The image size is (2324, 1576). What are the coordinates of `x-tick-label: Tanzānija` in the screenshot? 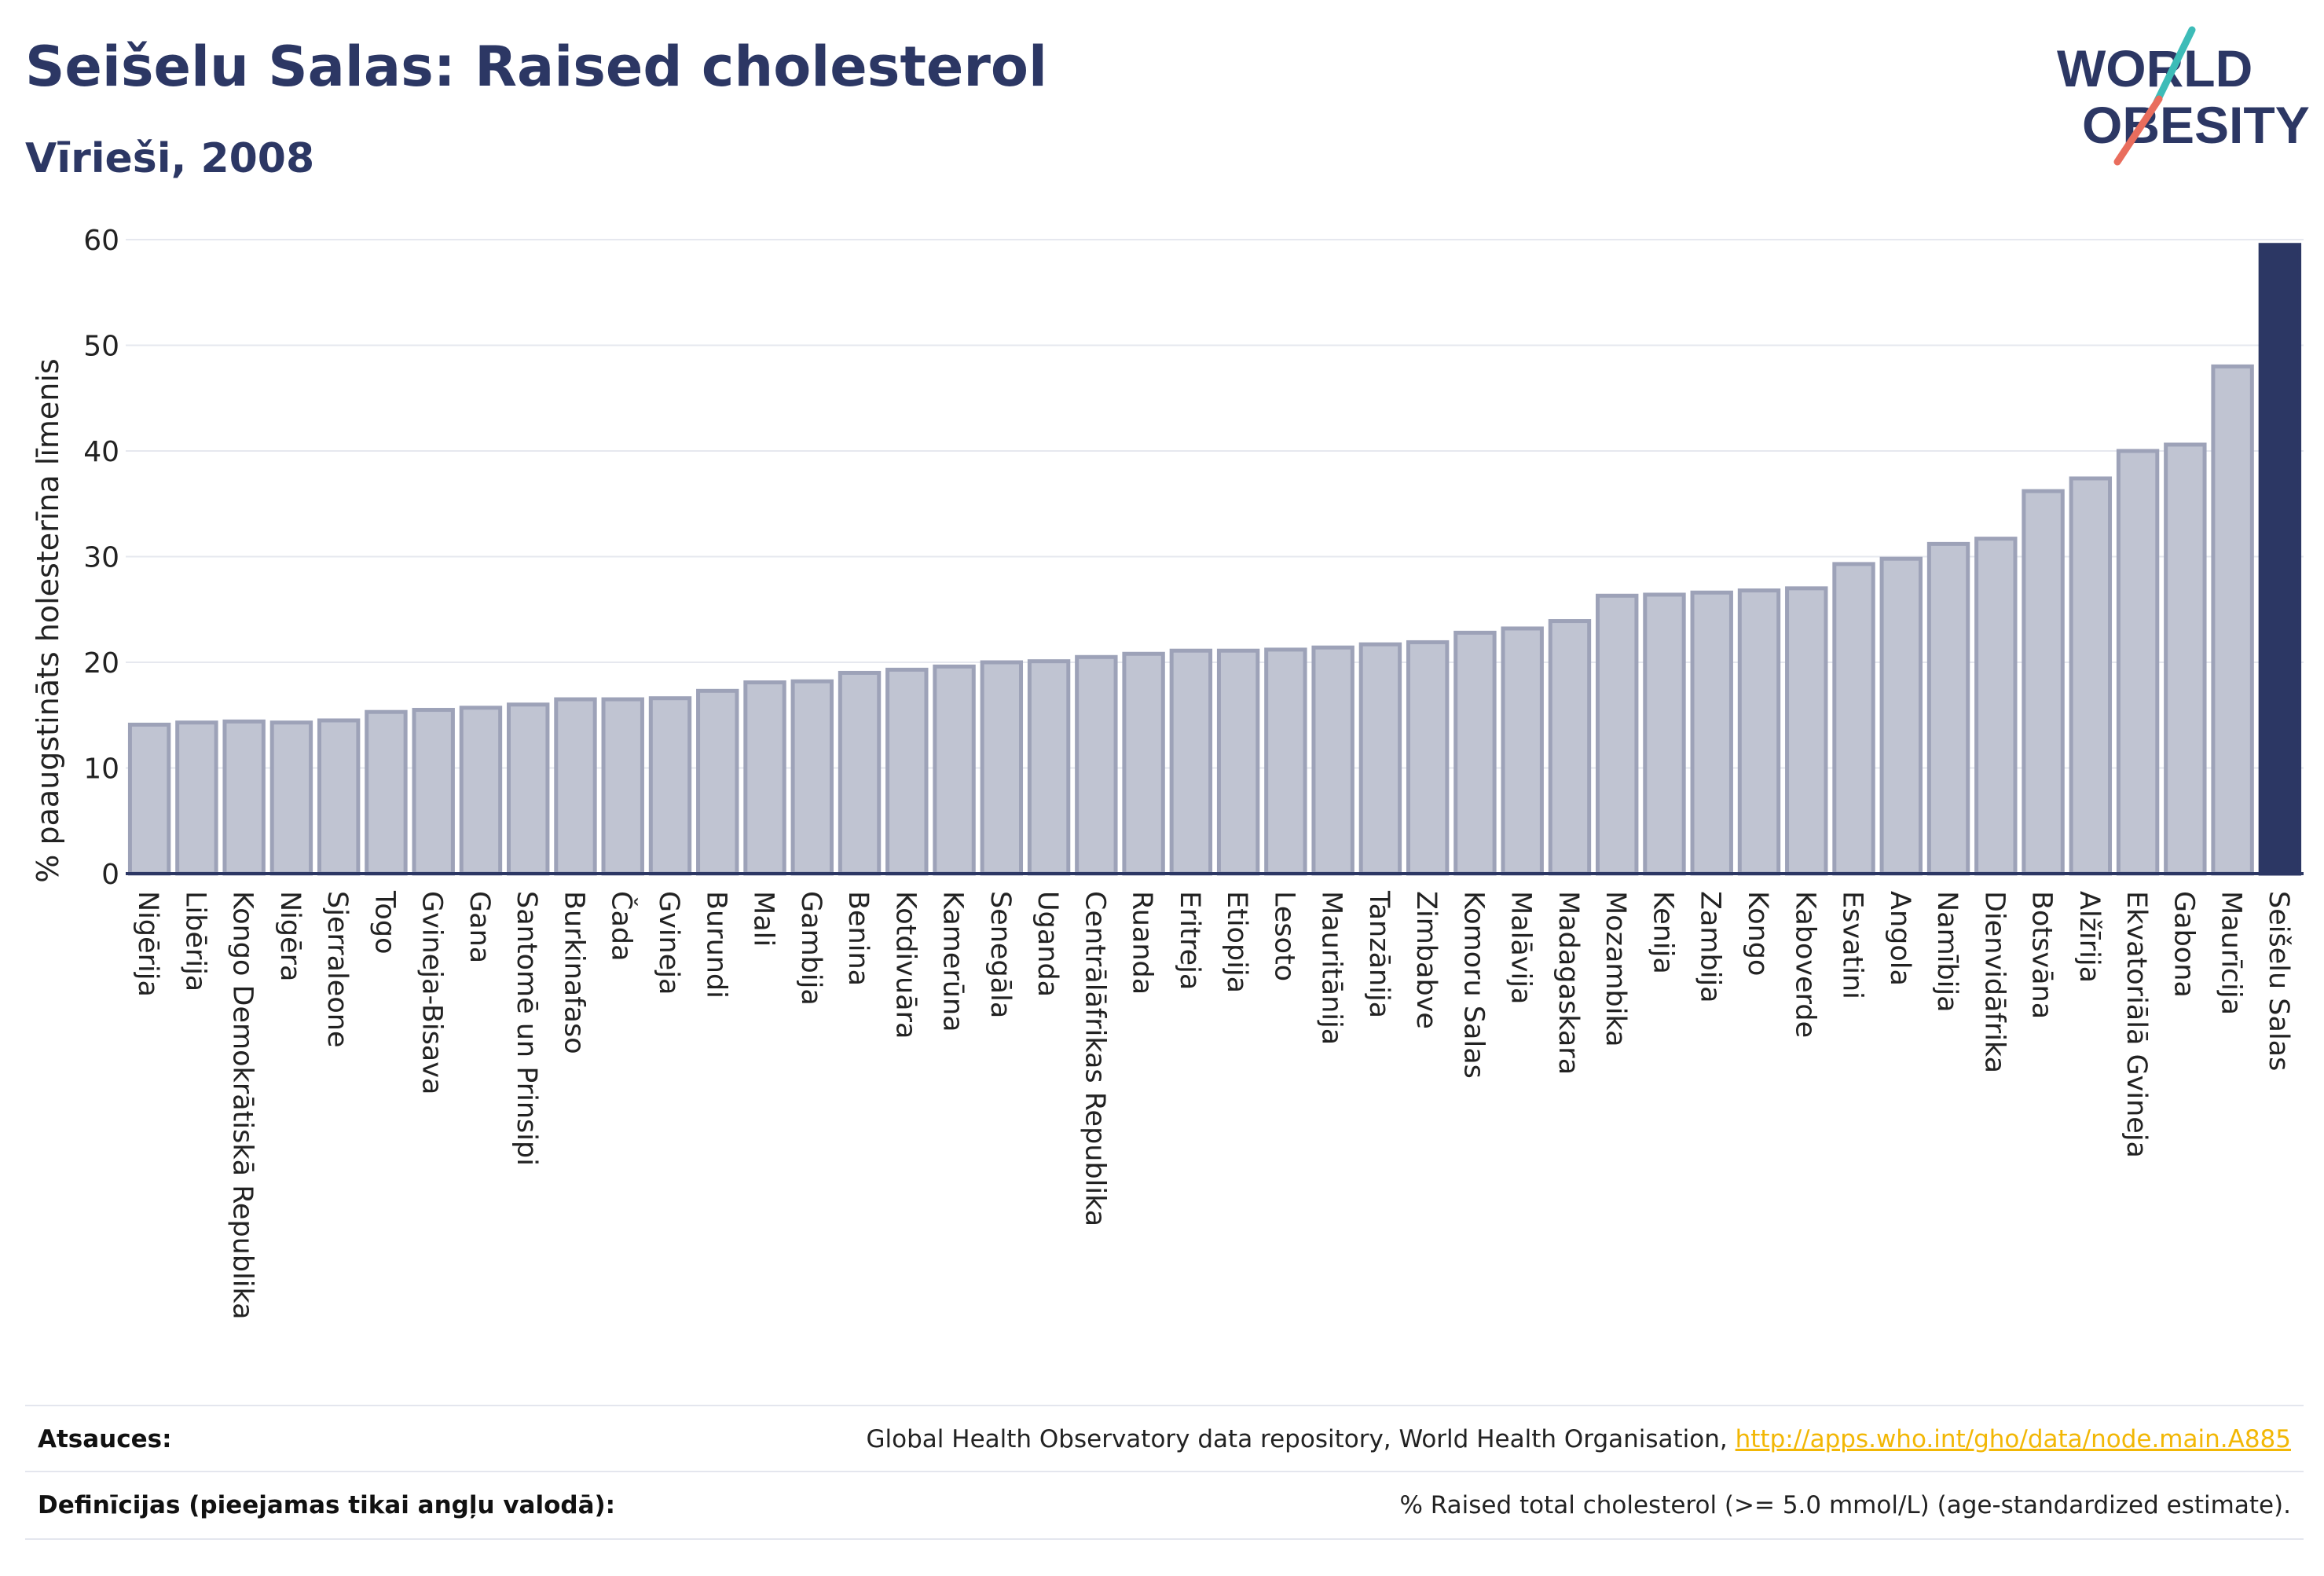 It's located at (1379, 954).